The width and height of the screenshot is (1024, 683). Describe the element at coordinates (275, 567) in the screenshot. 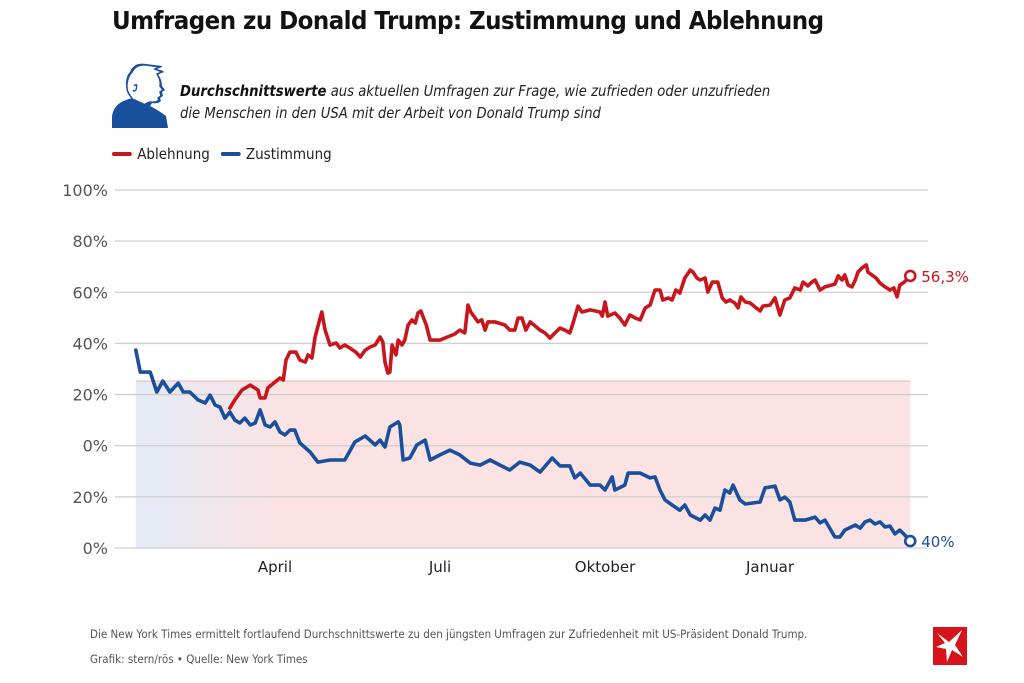

I see `x-tick-label: April` at that location.